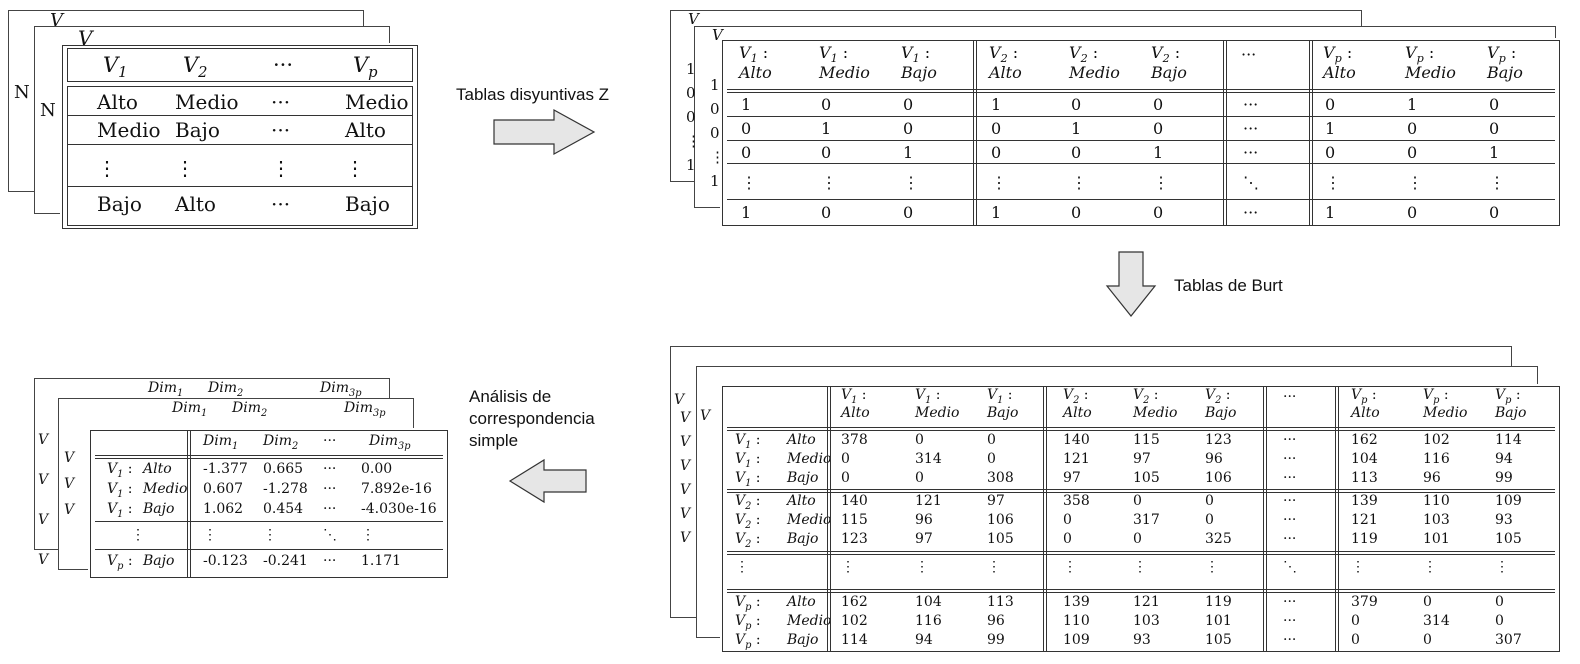 The image size is (1580, 664). What do you see at coordinates (1364, 501) in the screenshot?
I see `table-cell: 139` at bounding box center [1364, 501].